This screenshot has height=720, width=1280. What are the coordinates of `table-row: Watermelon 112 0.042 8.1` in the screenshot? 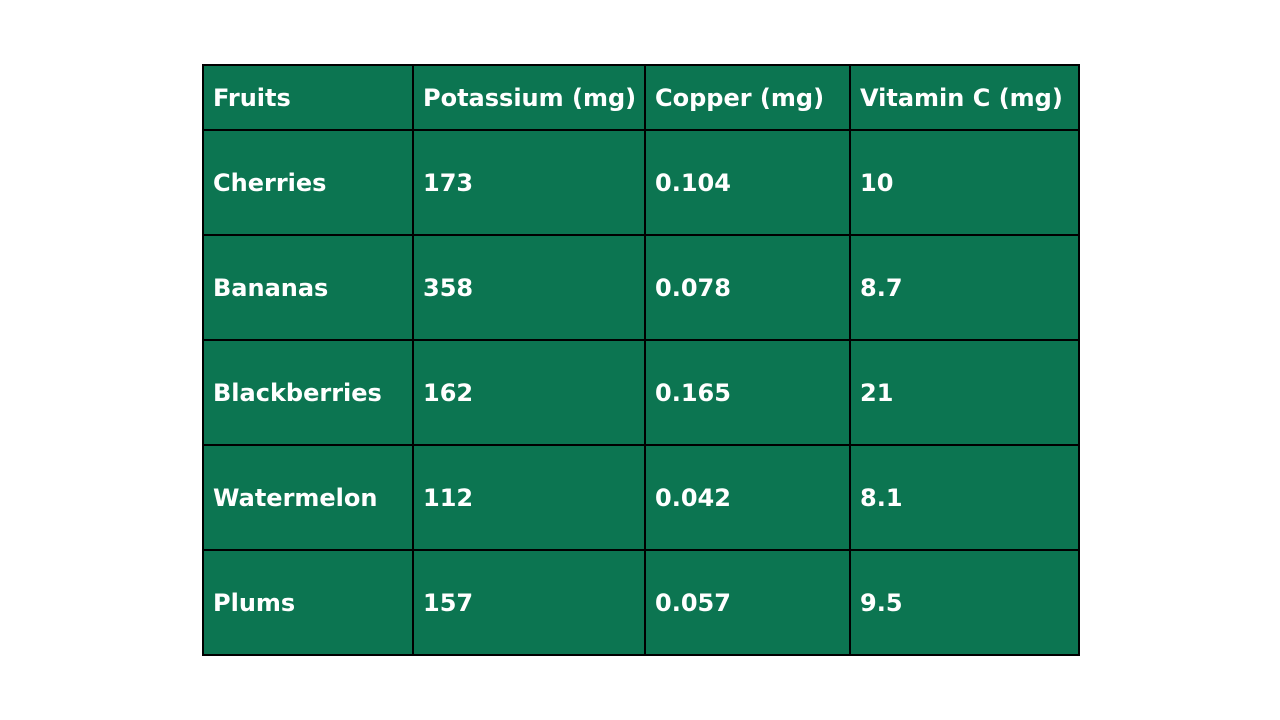 It's located at (641, 497).